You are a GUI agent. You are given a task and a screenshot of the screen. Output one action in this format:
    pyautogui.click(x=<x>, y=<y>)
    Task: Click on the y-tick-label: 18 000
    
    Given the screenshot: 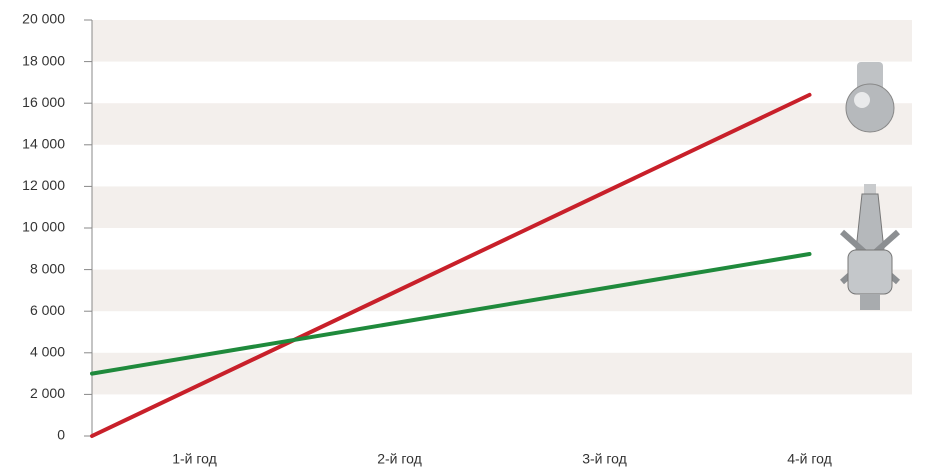 What is the action you would take?
    pyautogui.click(x=43, y=60)
    